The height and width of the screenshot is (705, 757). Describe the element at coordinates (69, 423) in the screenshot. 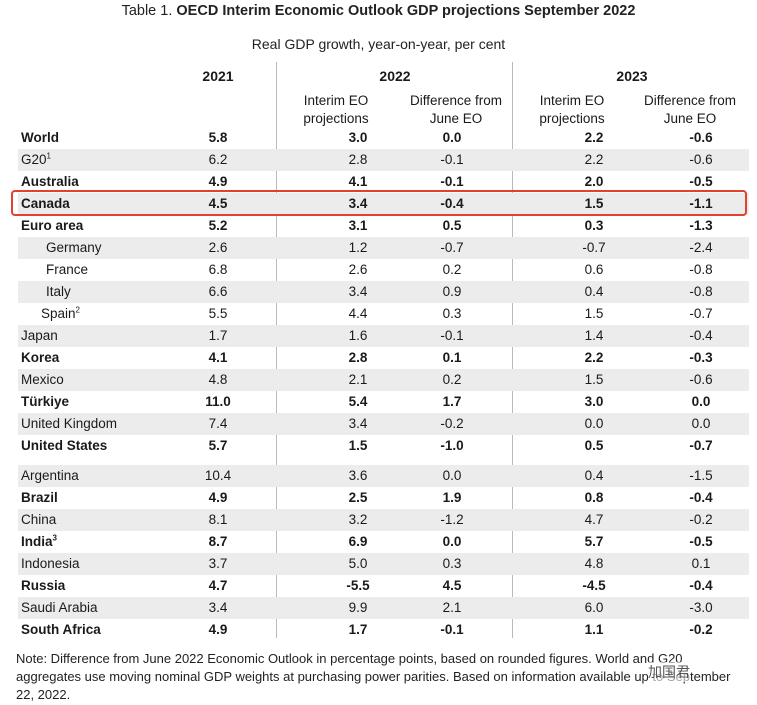

I see `row-country-name: United Kingdom` at that location.